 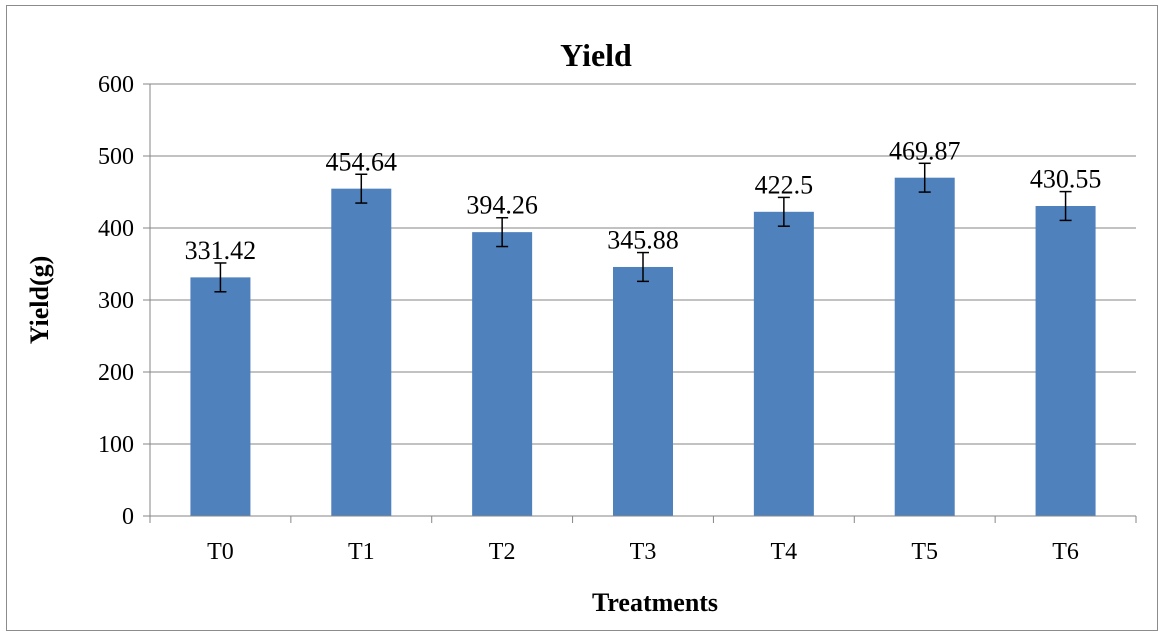 What do you see at coordinates (643, 240) in the screenshot?
I see `data-label: 345.88` at bounding box center [643, 240].